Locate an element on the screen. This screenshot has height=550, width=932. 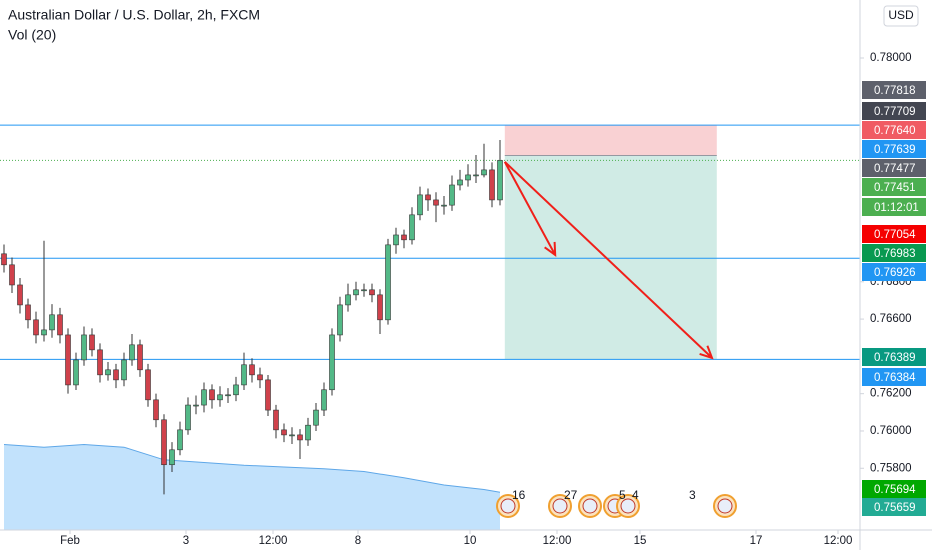
price-label: 0.75659 is located at coordinates (895, 508).